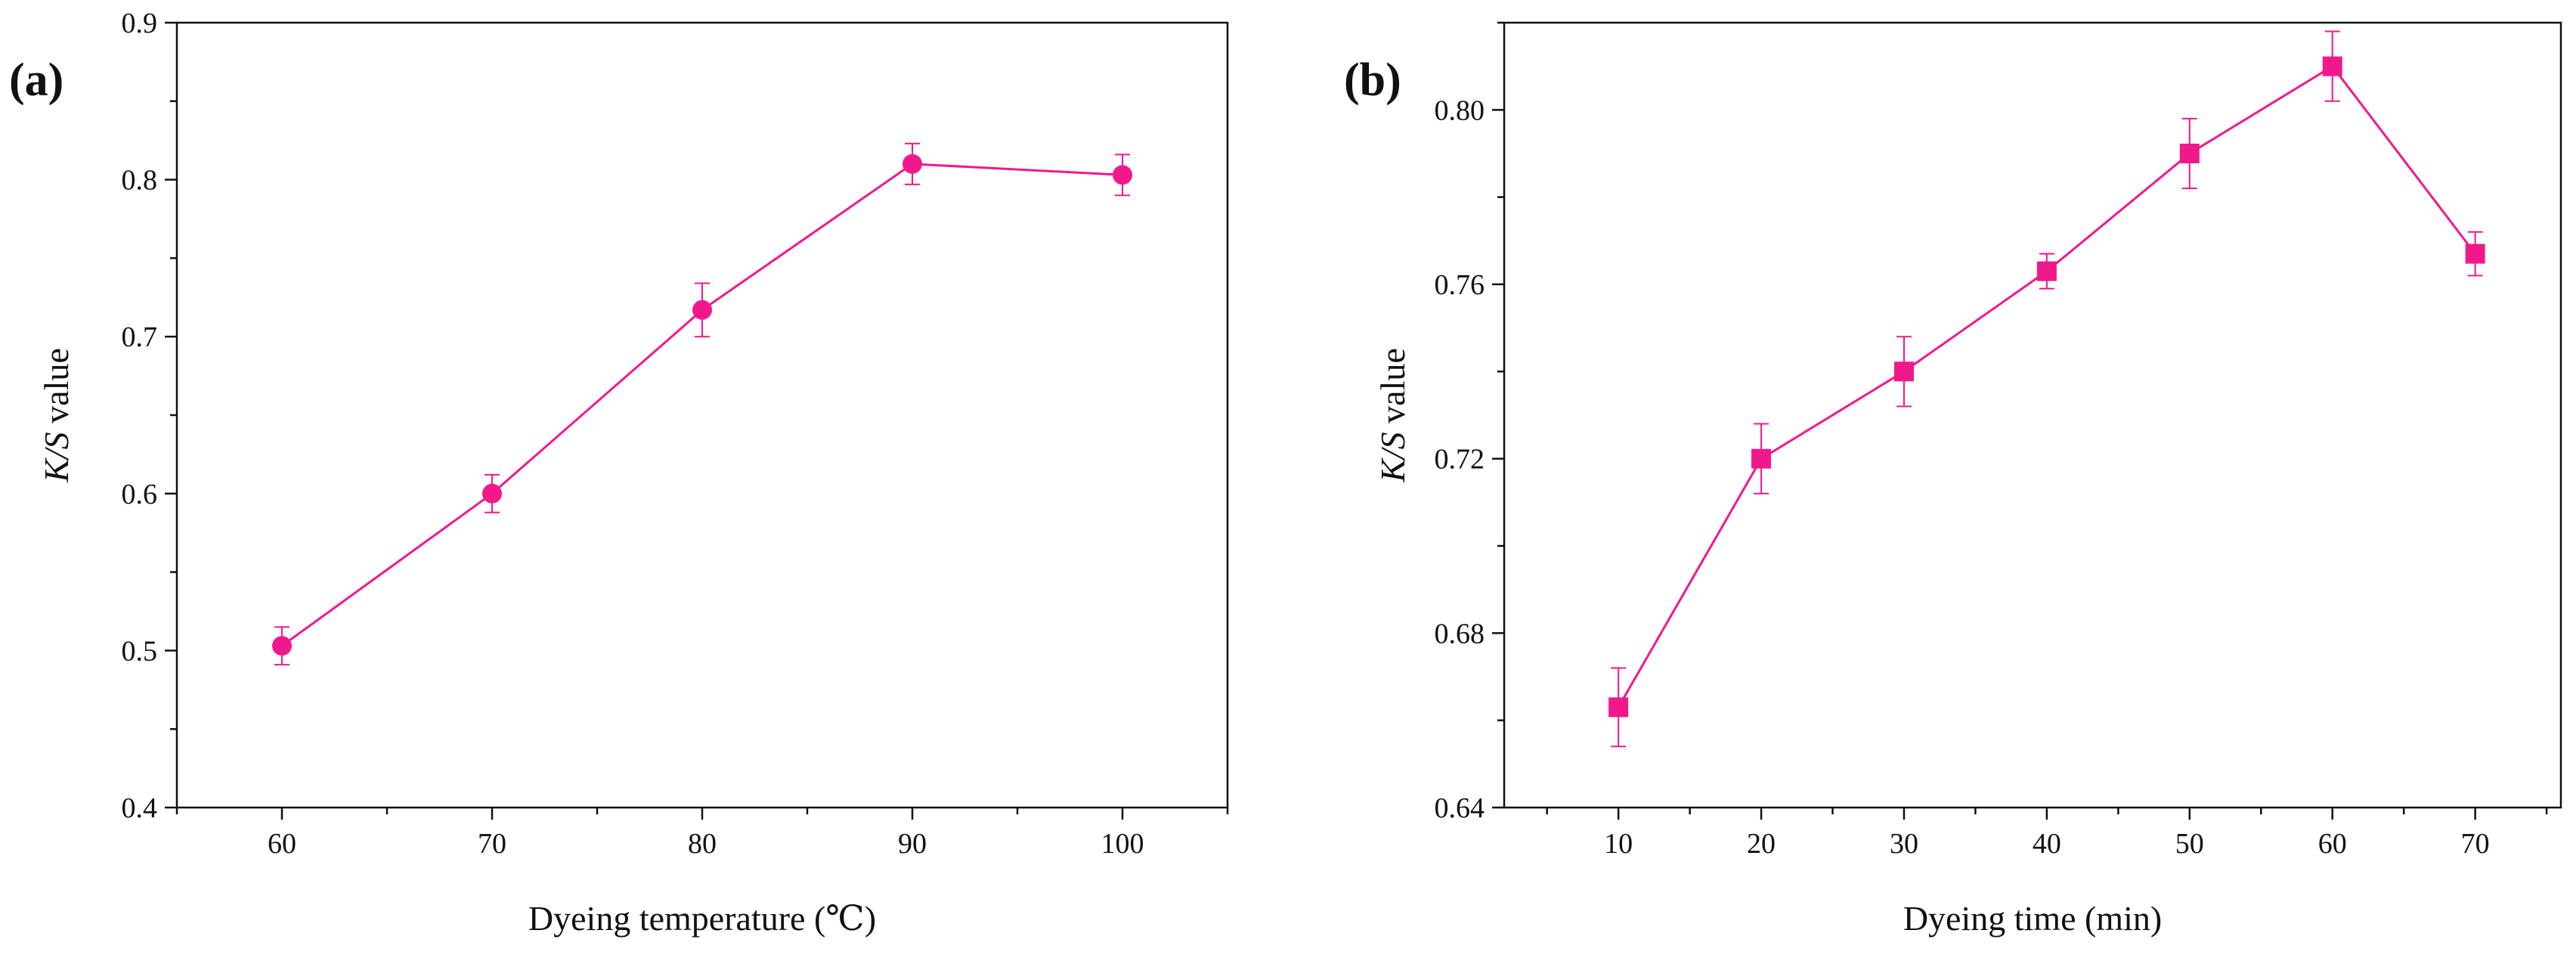  What do you see at coordinates (912, 844) in the screenshot?
I see `panel-a-x-tick-label: 90` at bounding box center [912, 844].